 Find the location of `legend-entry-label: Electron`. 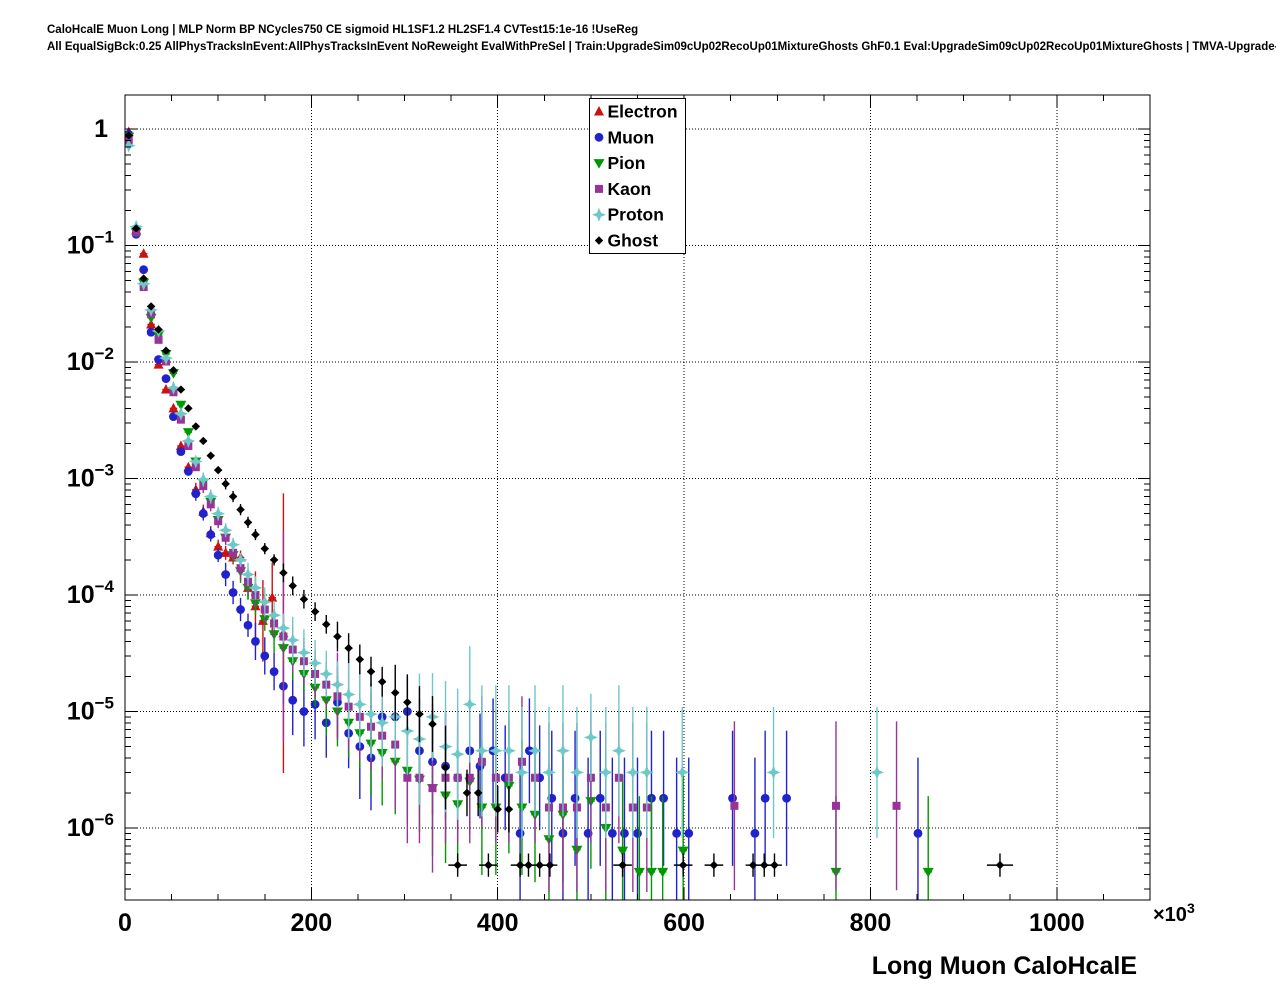

legend-entry-label: Electron is located at coordinates (643, 112).